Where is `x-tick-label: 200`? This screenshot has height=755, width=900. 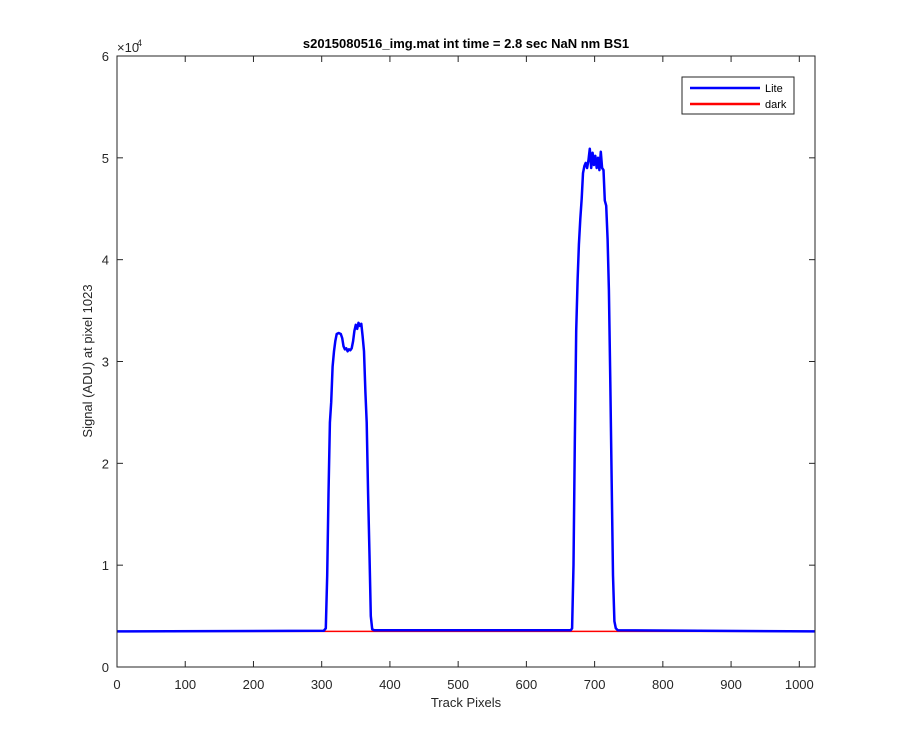
x-tick-label: 200 is located at coordinates (254, 684).